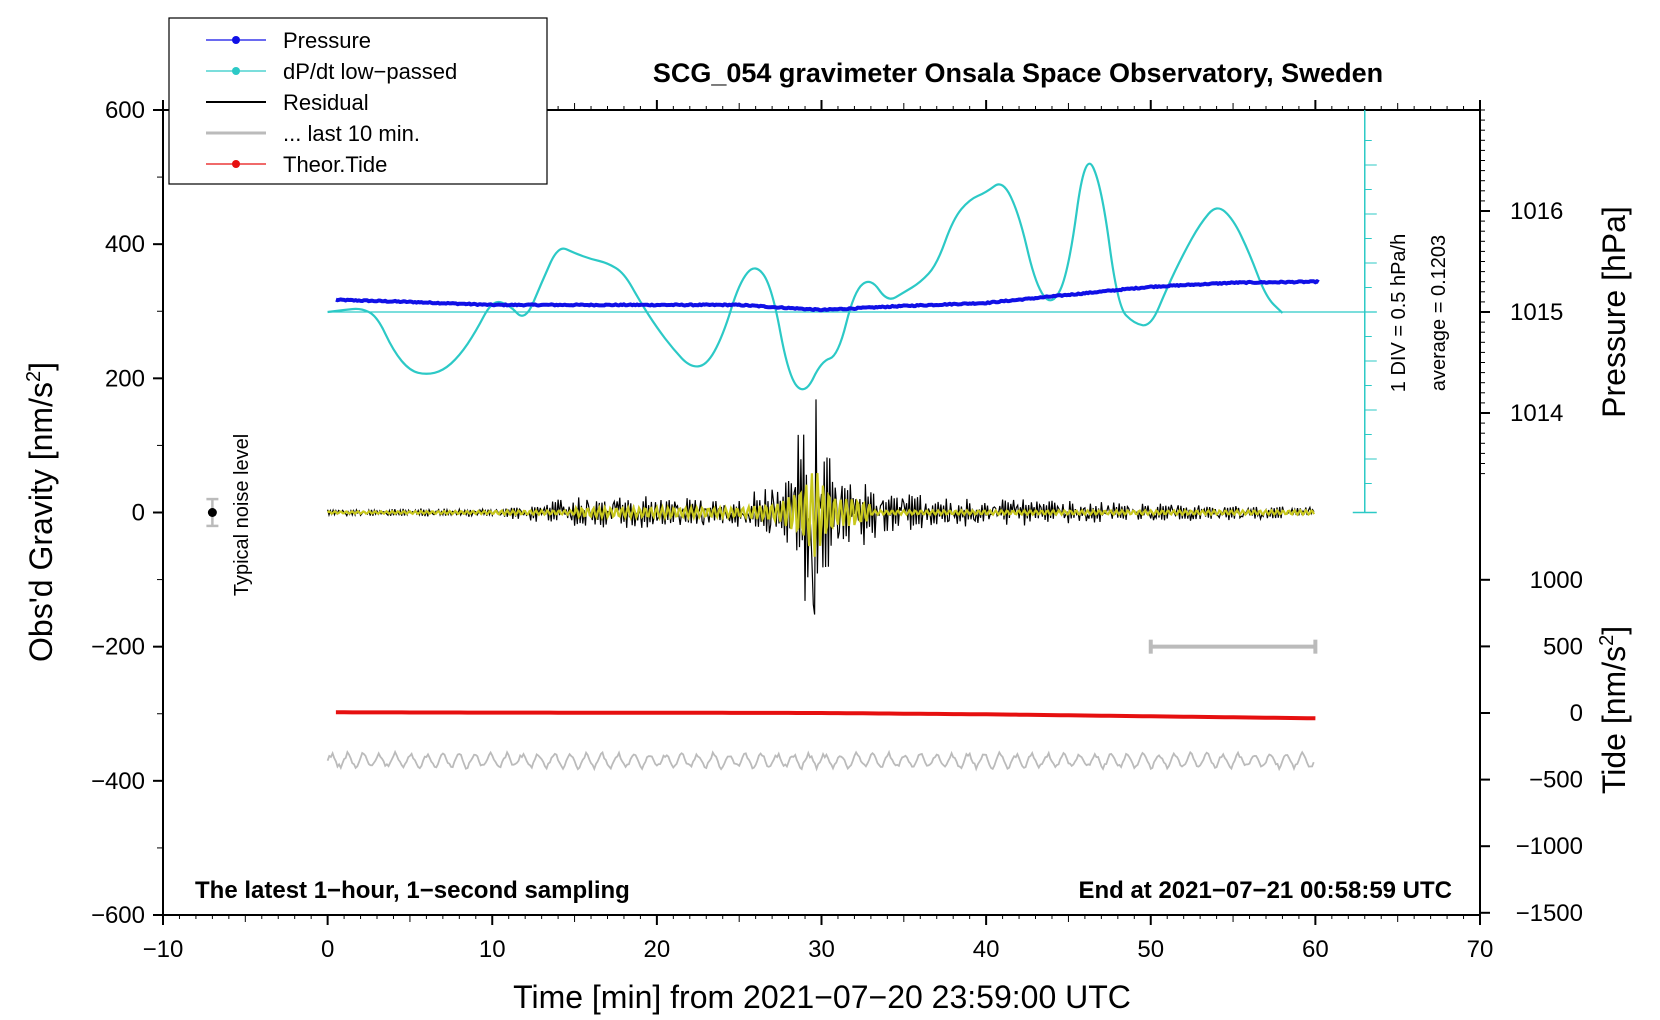 The image size is (1660, 1020). I want to click on legend-dpdt-dot, so click(236, 71).